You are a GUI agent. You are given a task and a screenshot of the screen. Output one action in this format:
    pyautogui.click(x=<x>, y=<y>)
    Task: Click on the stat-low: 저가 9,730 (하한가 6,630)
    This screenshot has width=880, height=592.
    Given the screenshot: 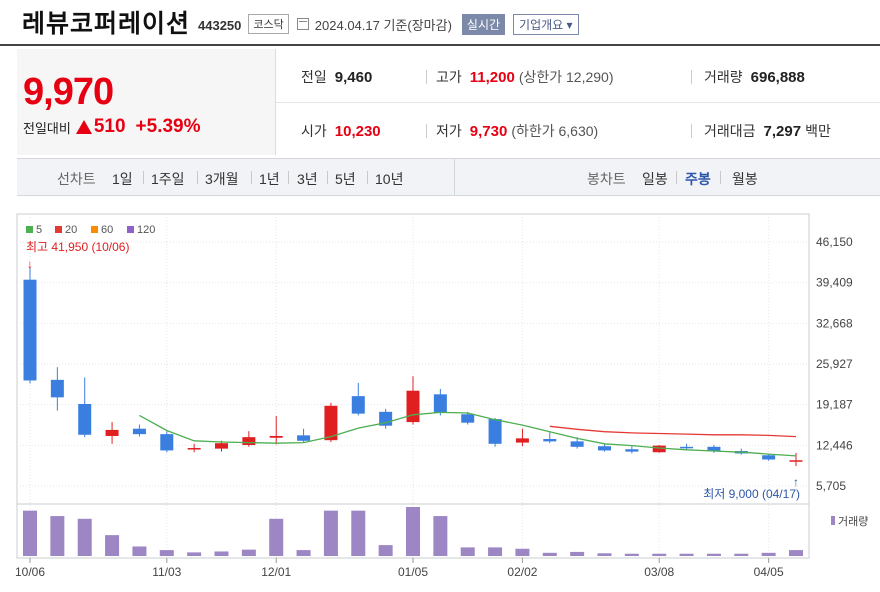 What is the action you would take?
    pyautogui.click(x=517, y=131)
    